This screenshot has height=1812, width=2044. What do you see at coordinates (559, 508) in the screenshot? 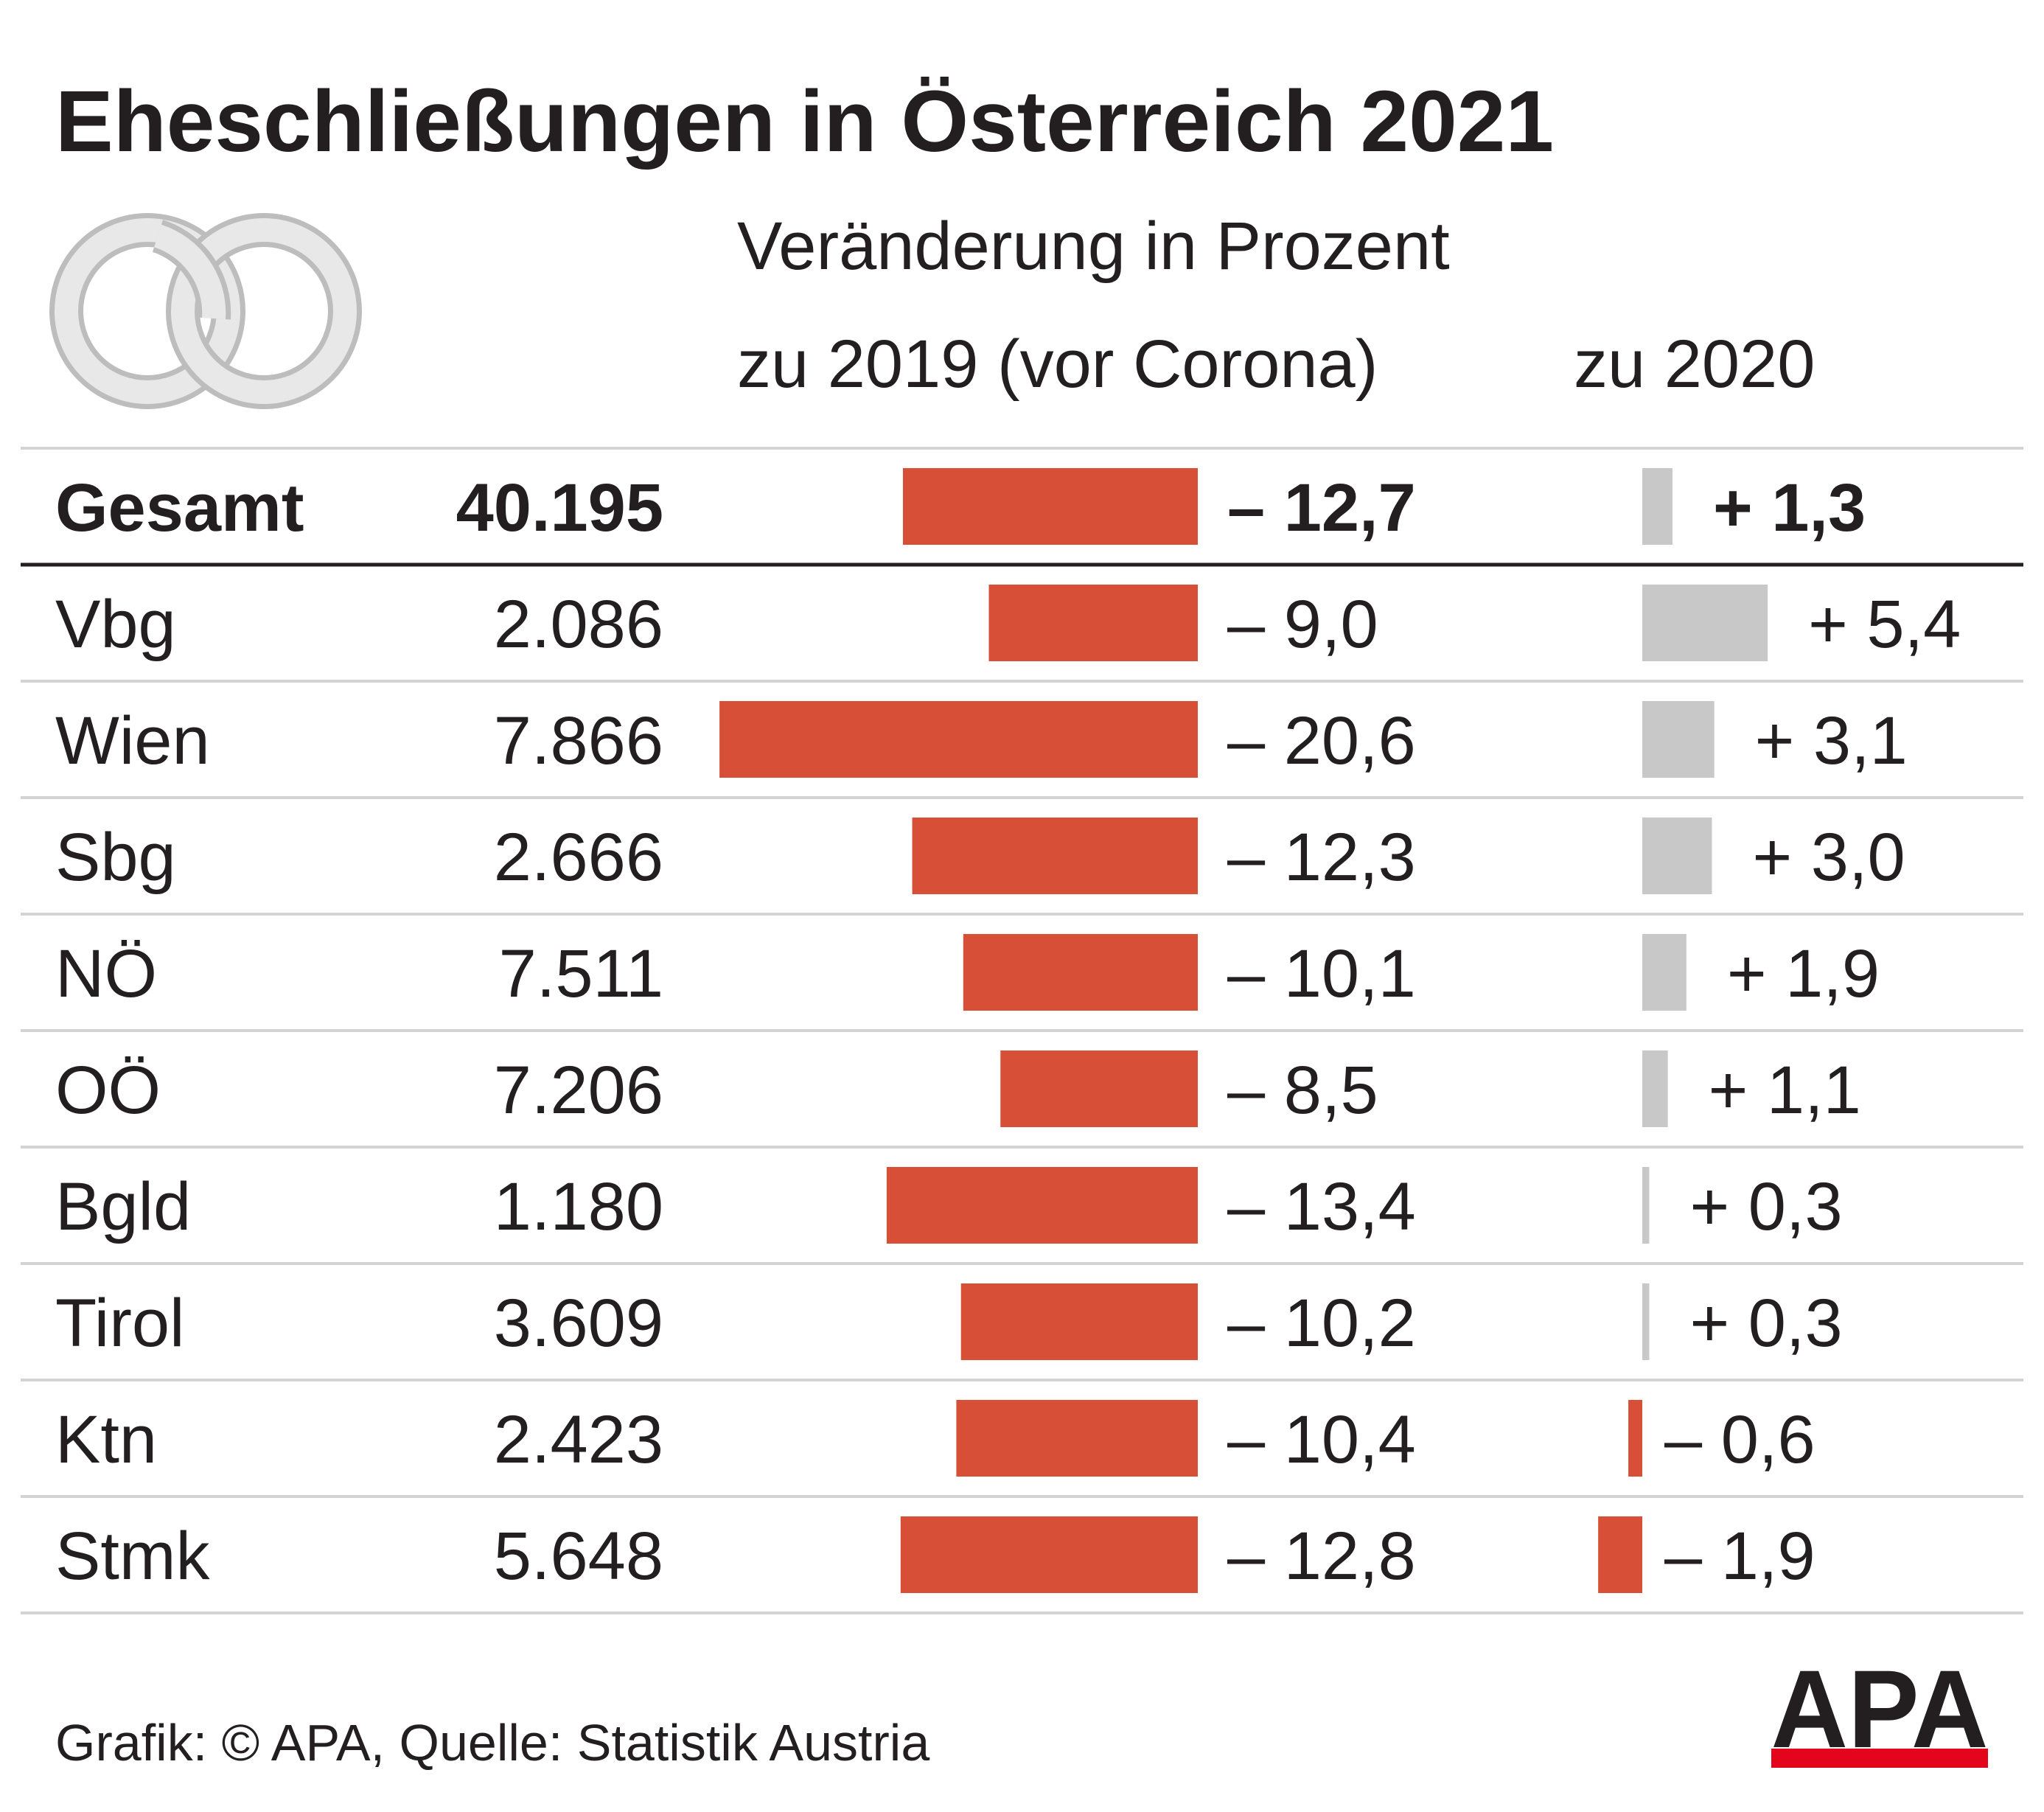
I see `row-count-value: 40.195` at bounding box center [559, 508].